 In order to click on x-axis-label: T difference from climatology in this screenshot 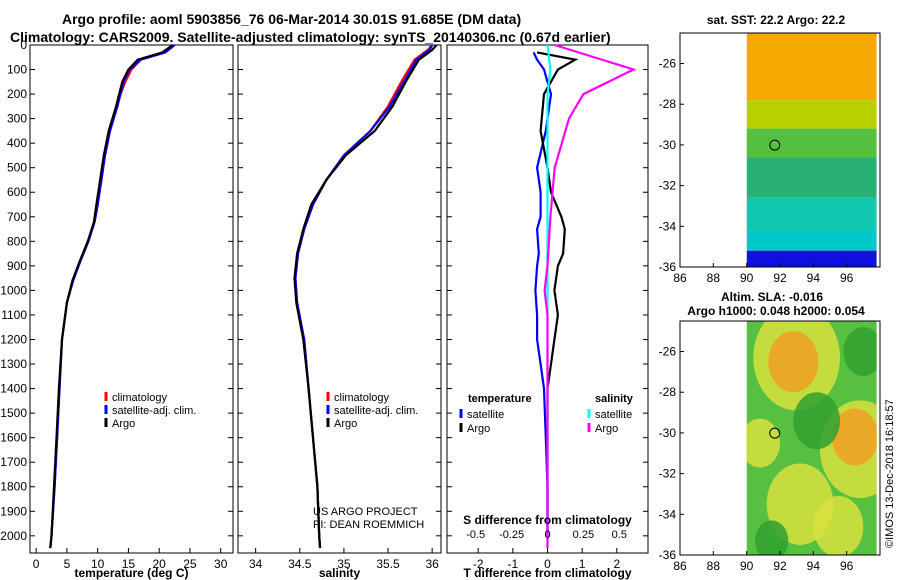, I will do `click(547, 573)`.